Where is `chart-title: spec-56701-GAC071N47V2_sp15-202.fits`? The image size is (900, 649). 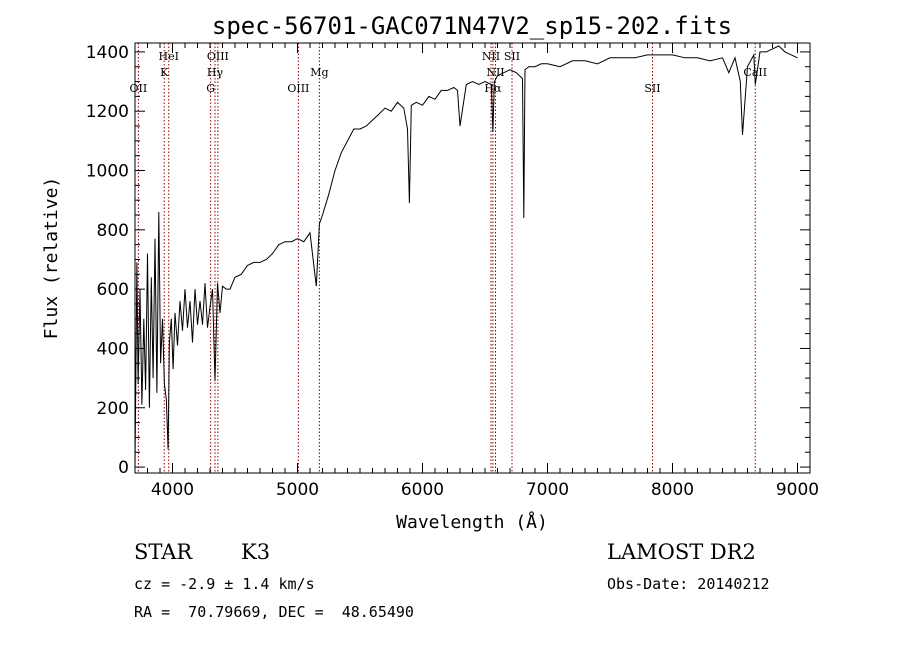 chart-title: spec-56701-GAC071N47V2_sp15-202.fits is located at coordinates (472, 26).